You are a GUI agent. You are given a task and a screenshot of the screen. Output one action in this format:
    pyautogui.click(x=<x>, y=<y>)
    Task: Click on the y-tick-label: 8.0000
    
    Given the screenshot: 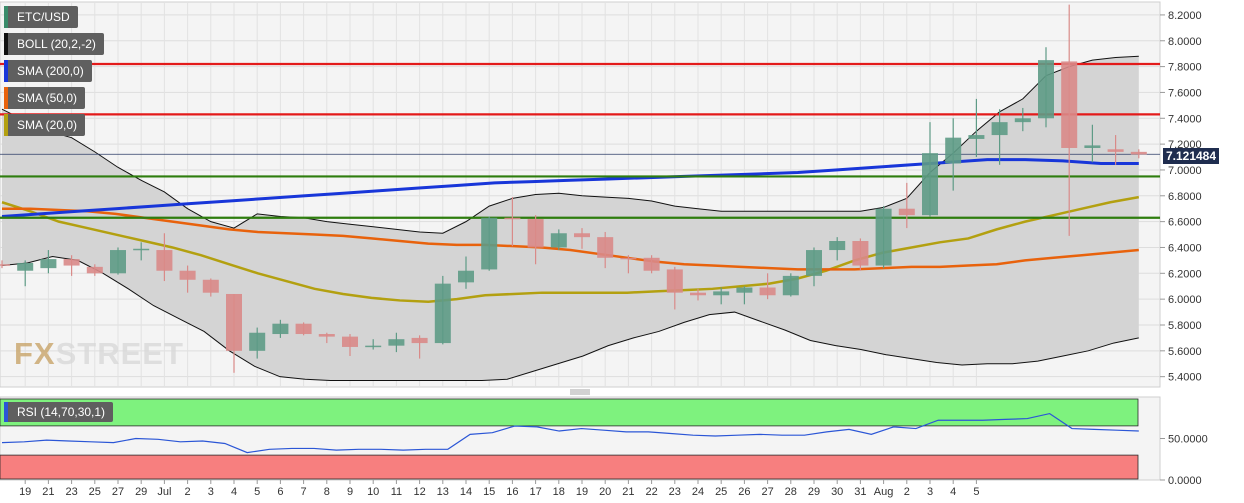 What is the action you would take?
    pyautogui.click(x=1185, y=42)
    